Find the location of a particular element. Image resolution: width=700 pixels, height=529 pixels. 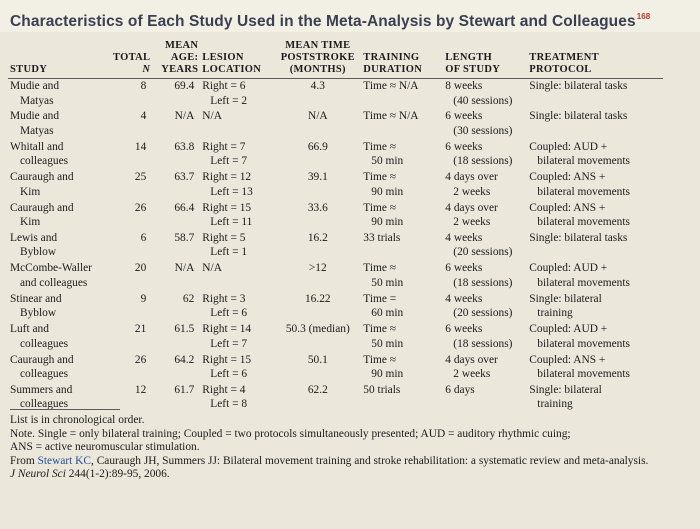

cell-mean-time: 33.6 is located at coordinates (317, 207).